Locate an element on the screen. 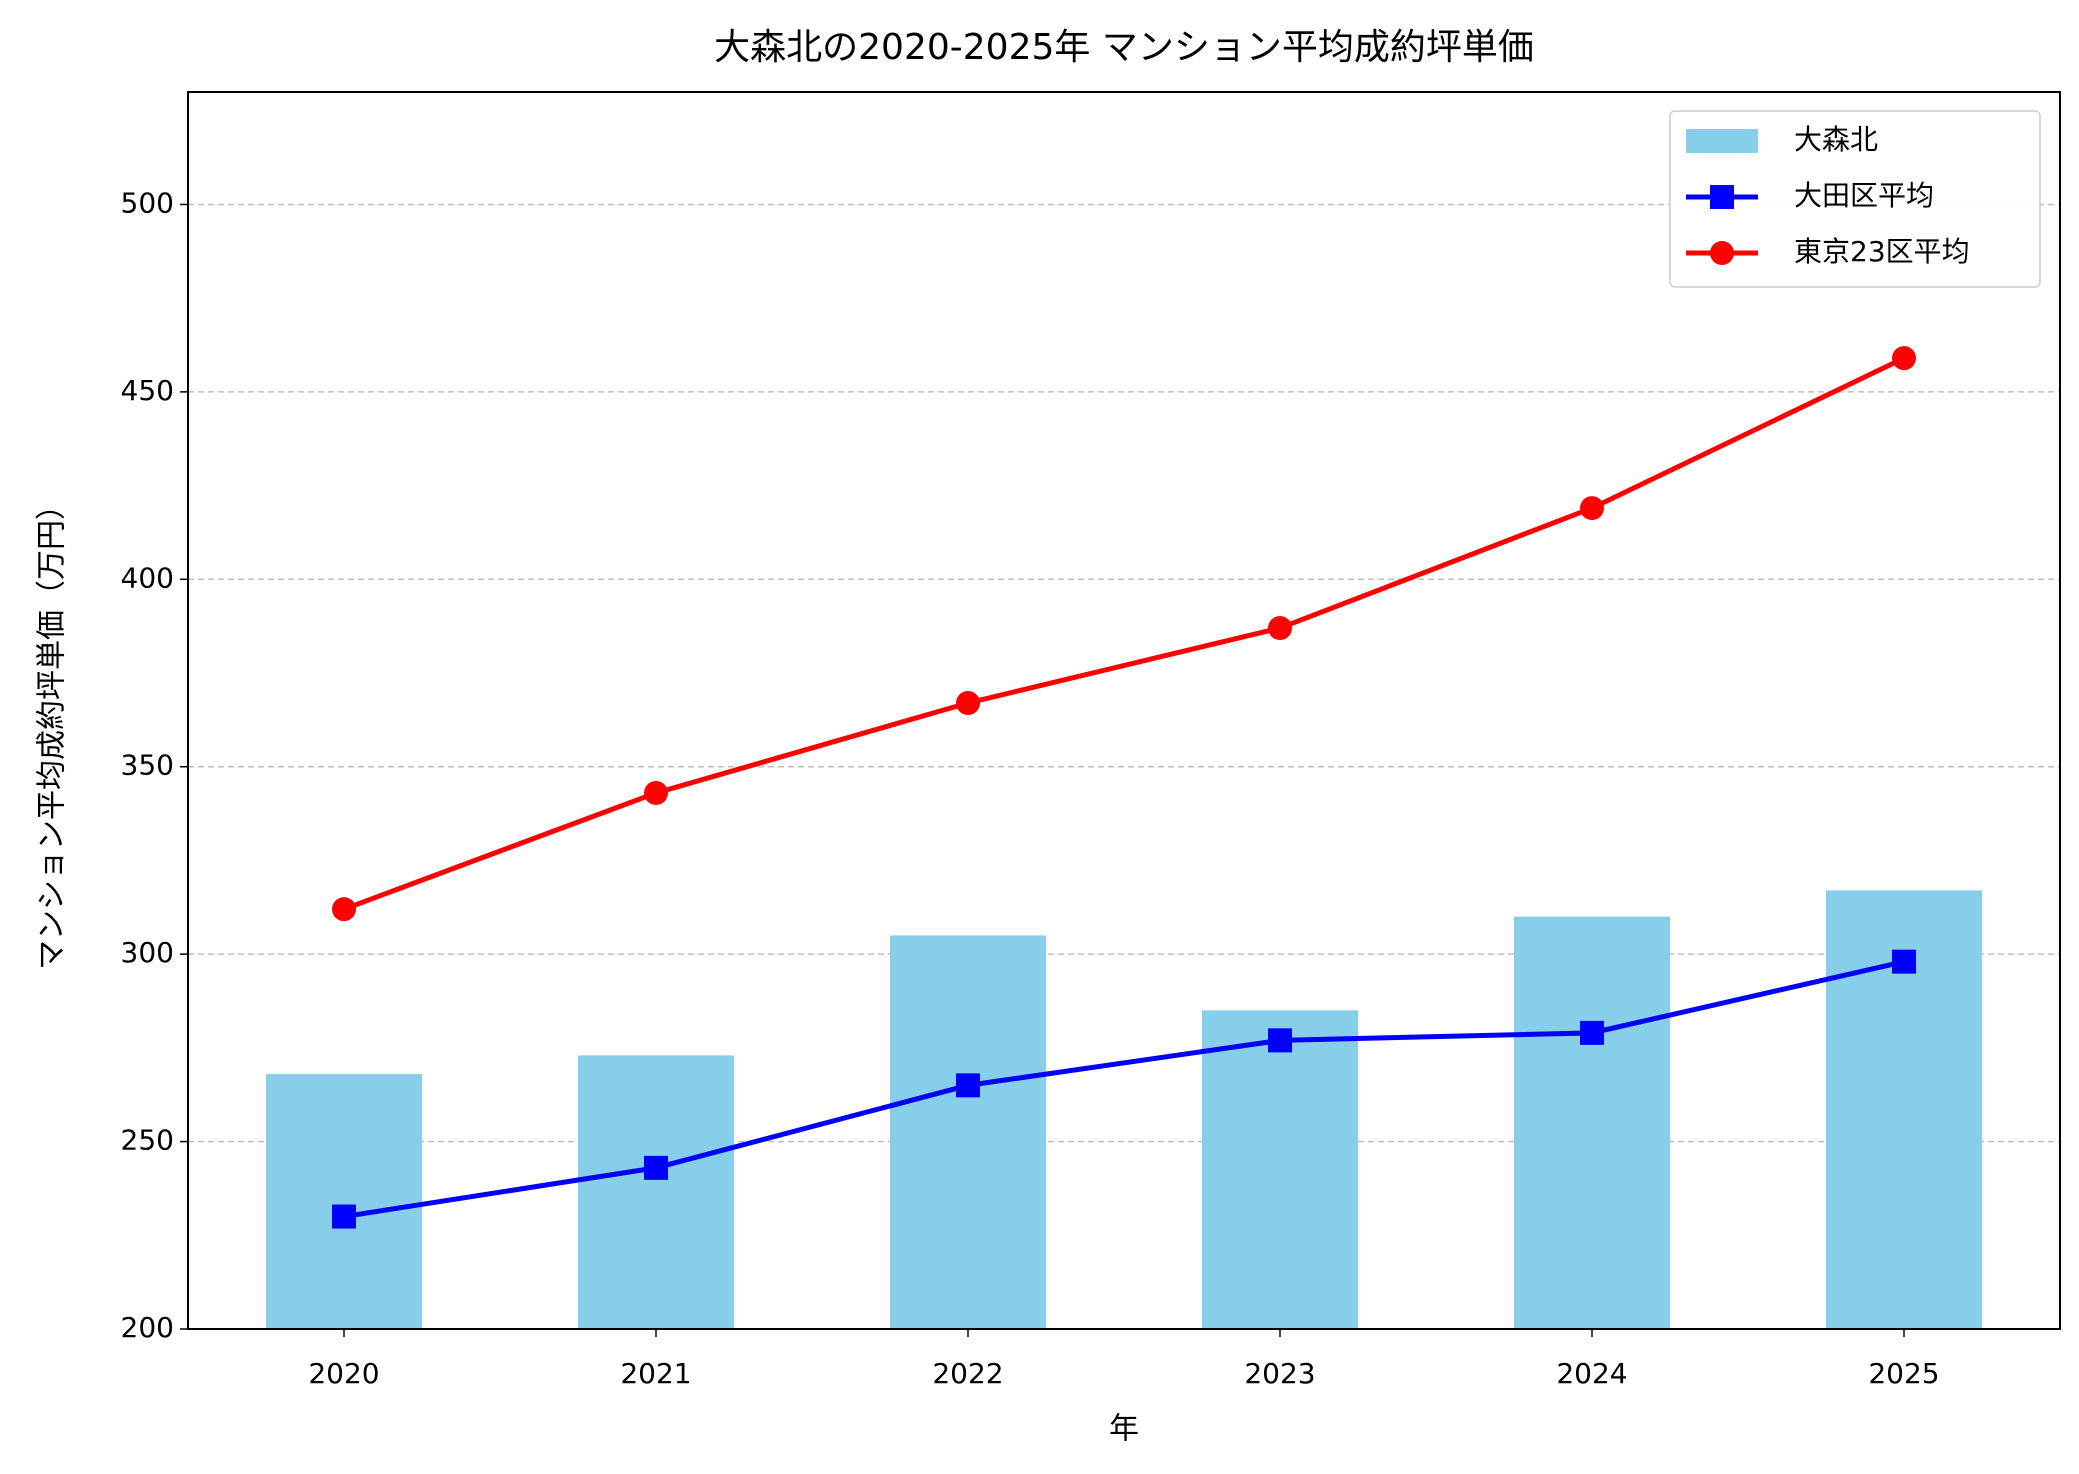 Image resolution: width=2079 pixels, height=1474 pixels. legend-label: 東京23区平均 is located at coordinates (1882, 251).